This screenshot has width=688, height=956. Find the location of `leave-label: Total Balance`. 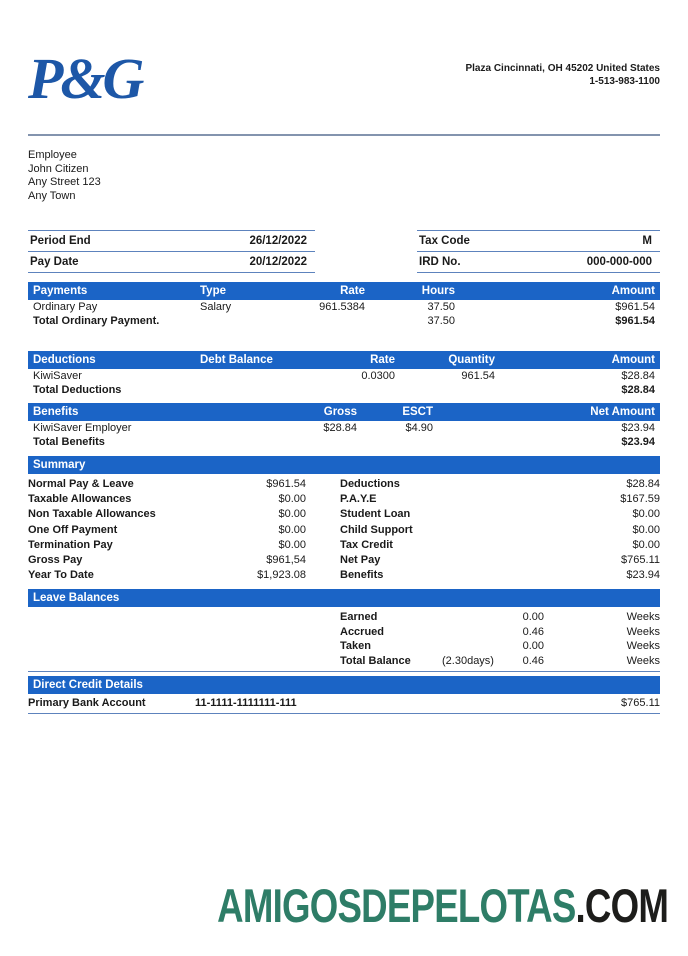

leave-label: Total Balance is located at coordinates (375, 660).